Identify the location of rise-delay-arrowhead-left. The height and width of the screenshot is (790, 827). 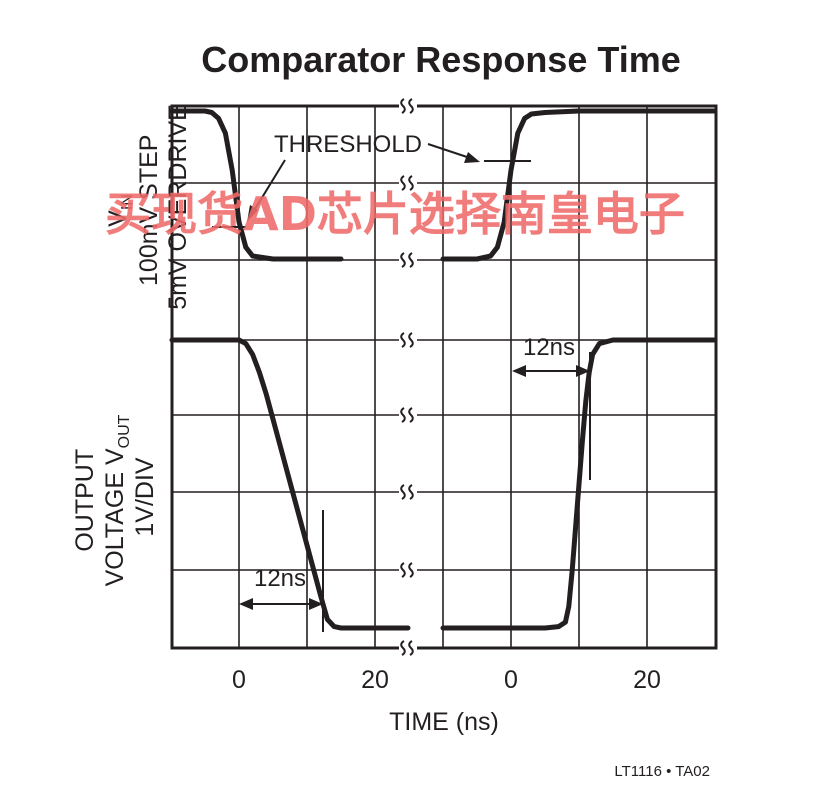
(519, 371).